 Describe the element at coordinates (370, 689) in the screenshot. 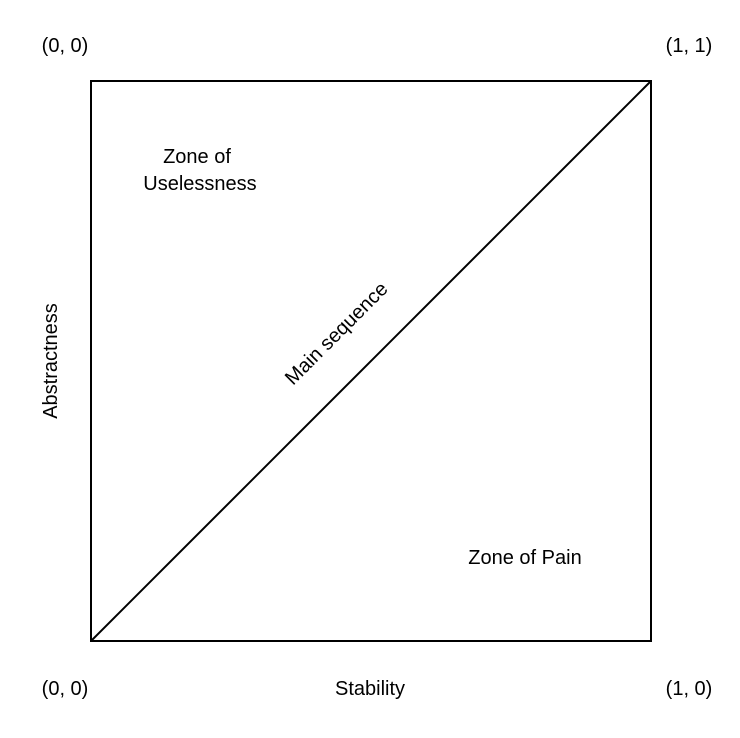

I see `x-axis-label: Stability` at that location.